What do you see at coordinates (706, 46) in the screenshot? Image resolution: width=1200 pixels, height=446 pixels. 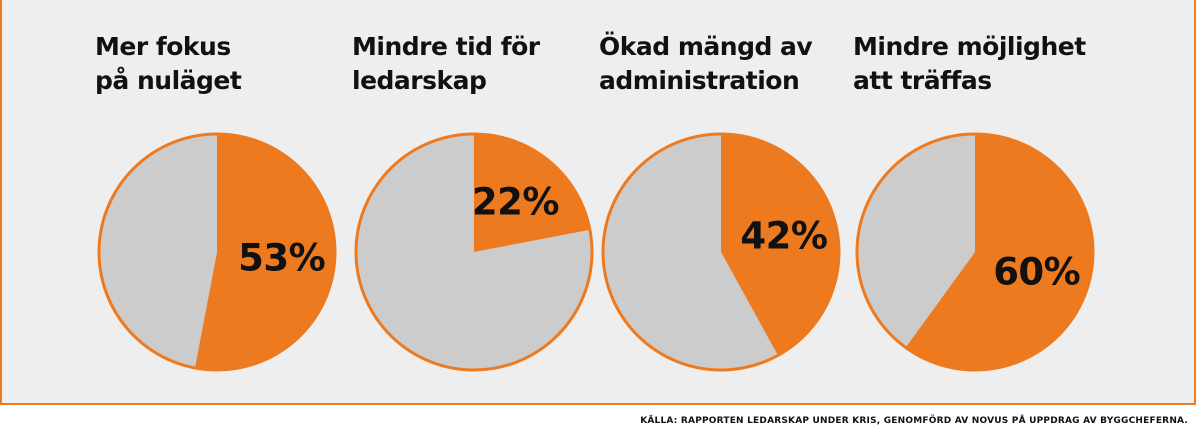 I see `chart-title-line-1: Ökad mängd av` at bounding box center [706, 46].